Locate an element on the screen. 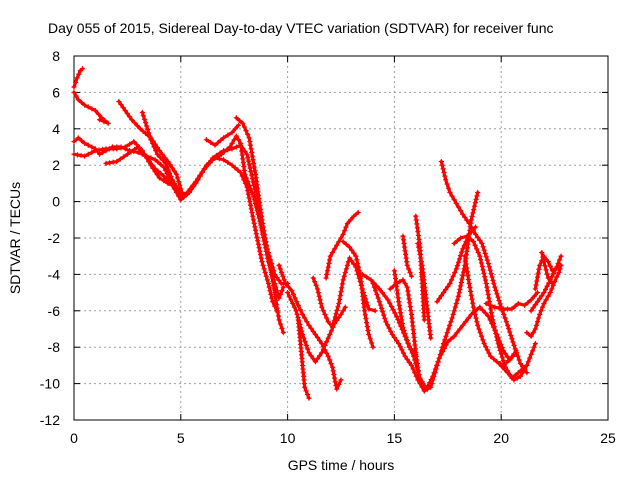 Image resolution: width=640 pixels, height=480 pixels. y-tick-label: 6 is located at coordinates (56, 92).